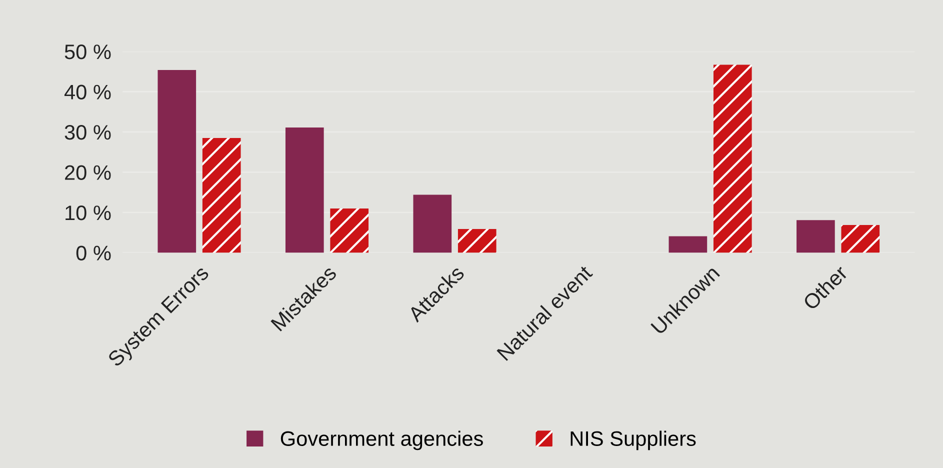 The image size is (943, 468). Describe the element at coordinates (87, 132) in the screenshot. I see `y-tick-label: 30 %` at that location.